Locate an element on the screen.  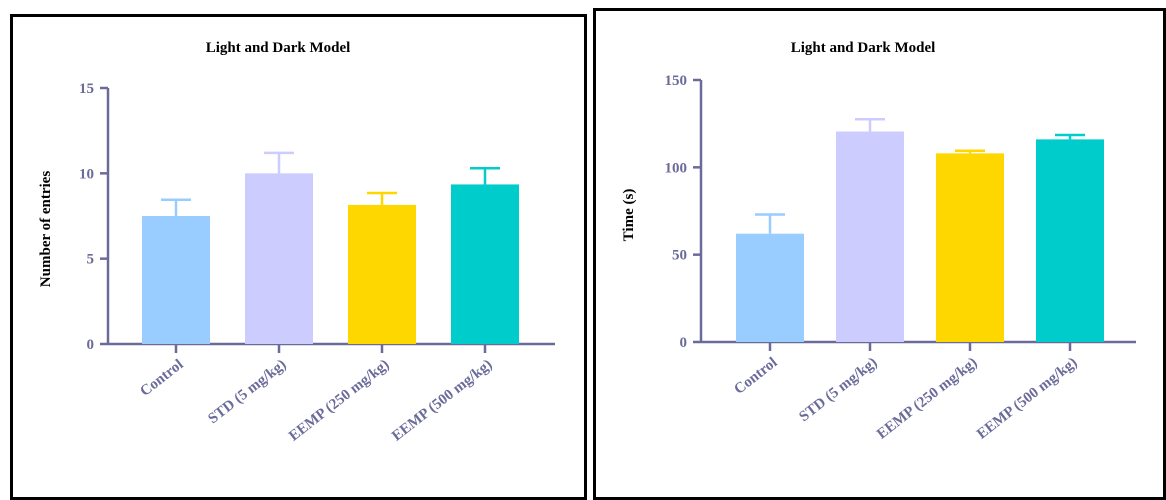
y-tick-label: 5 is located at coordinates (91, 260).